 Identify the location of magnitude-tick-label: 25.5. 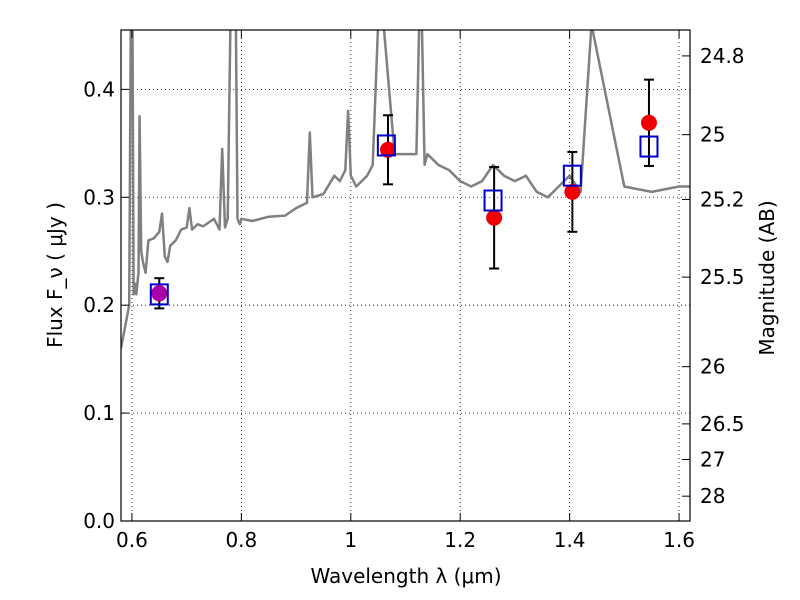
(722, 277).